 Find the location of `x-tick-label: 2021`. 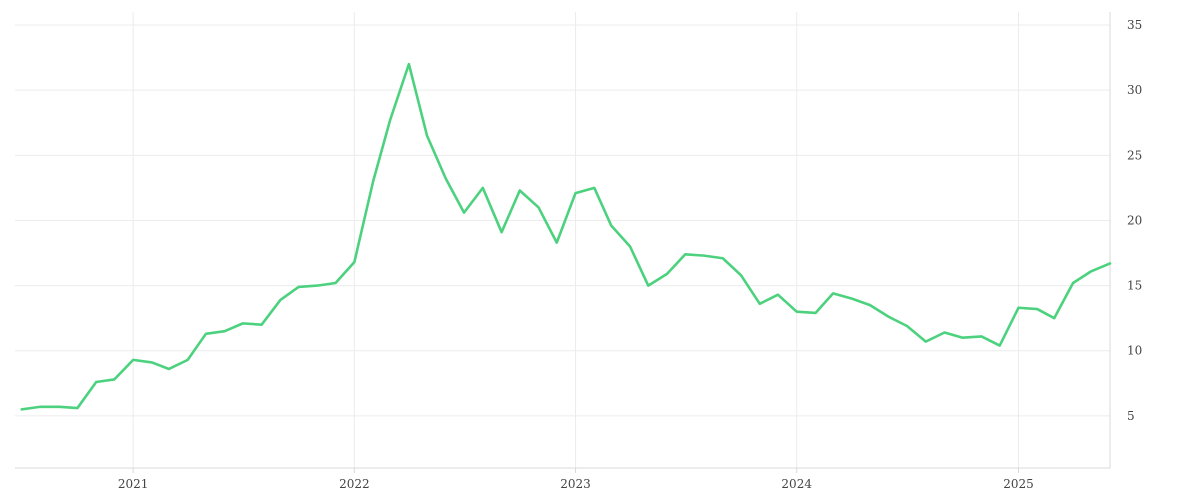

x-tick-label: 2021 is located at coordinates (133, 484).